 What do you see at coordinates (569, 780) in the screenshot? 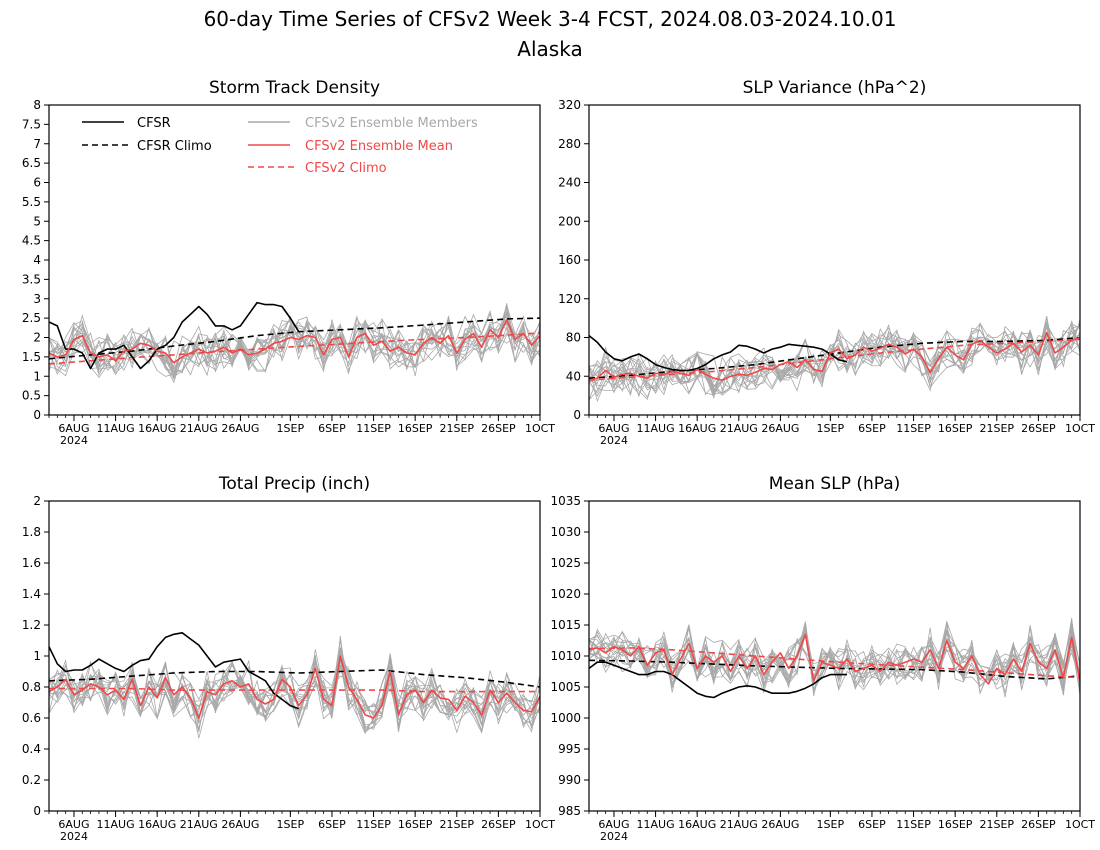
I see `y-tick-label: 990` at bounding box center [569, 780].